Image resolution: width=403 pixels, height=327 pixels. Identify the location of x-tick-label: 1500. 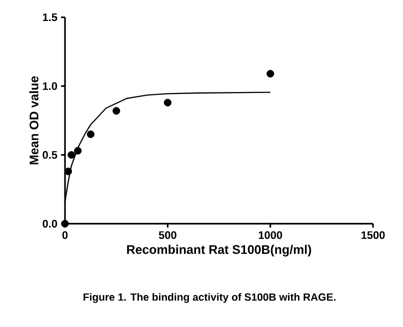
(373, 235).